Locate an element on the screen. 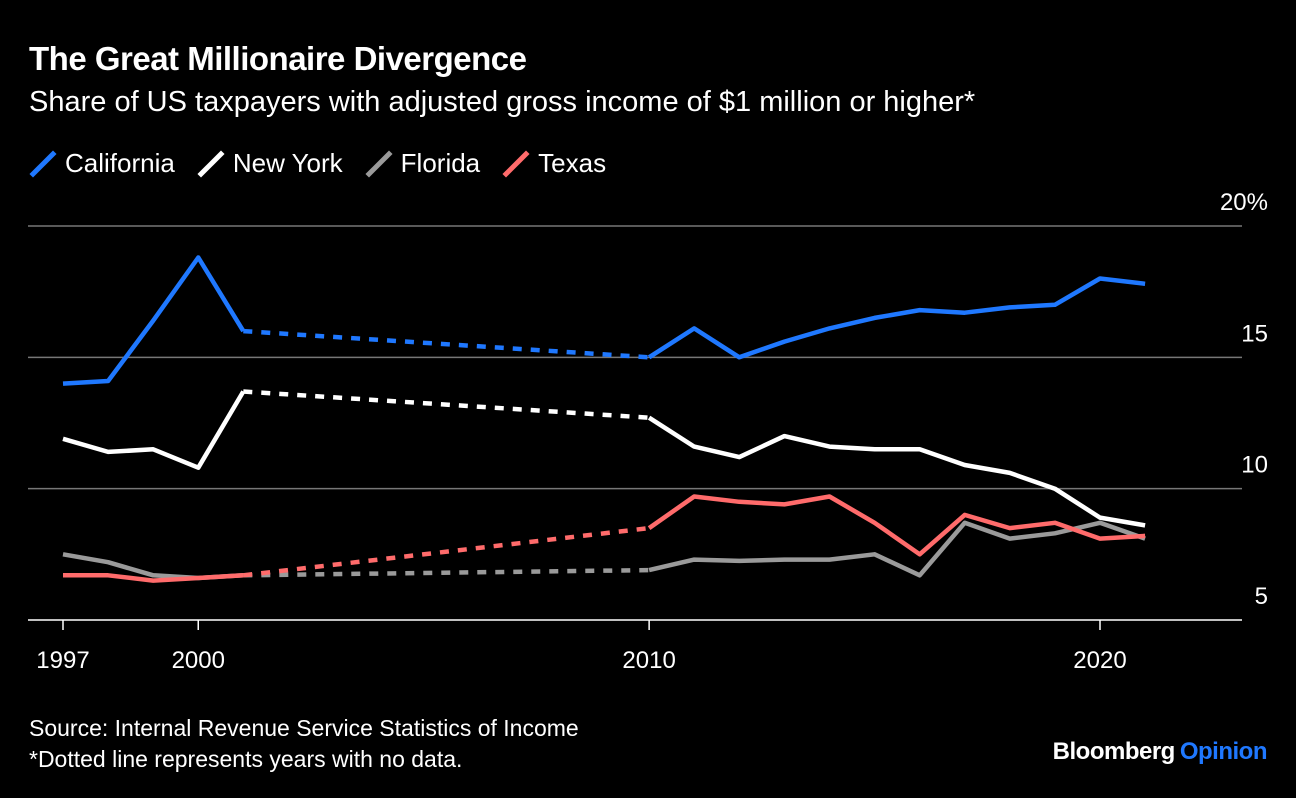 The height and width of the screenshot is (798, 1296). legend-item-california: California is located at coordinates (102, 163).